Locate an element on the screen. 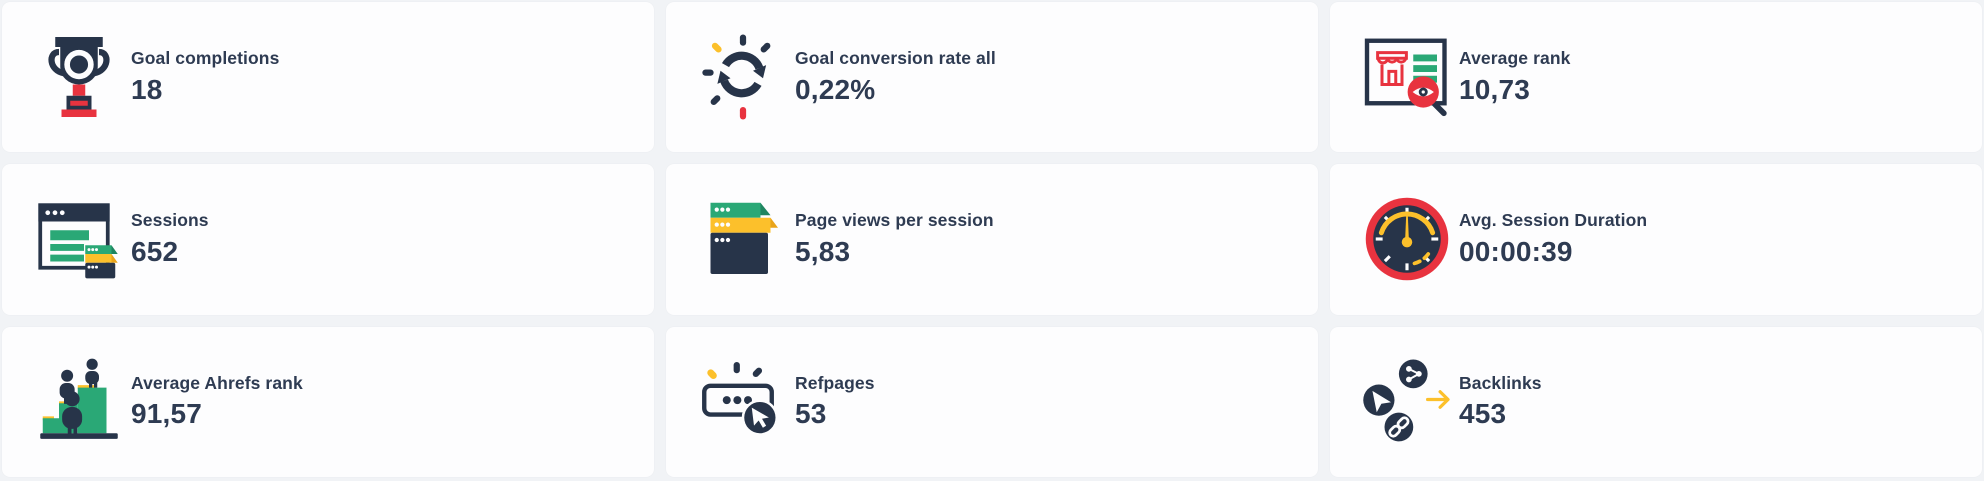 The width and height of the screenshot is (1984, 481). kpi-value: 0,22% is located at coordinates (835, 89).